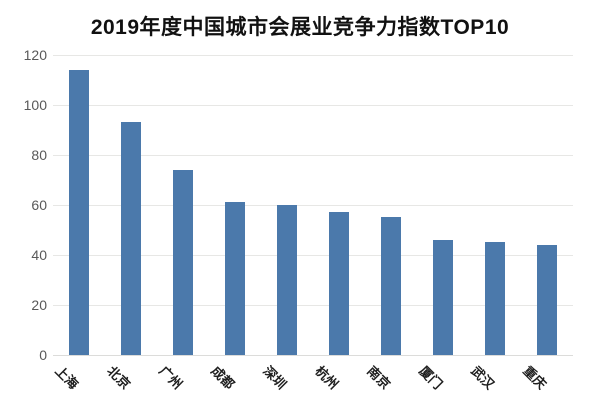 This screenshot has width=600, height=400. Describe the element at coordinates (235, 278) in the screenshot. I see `bar-成都` at that location.